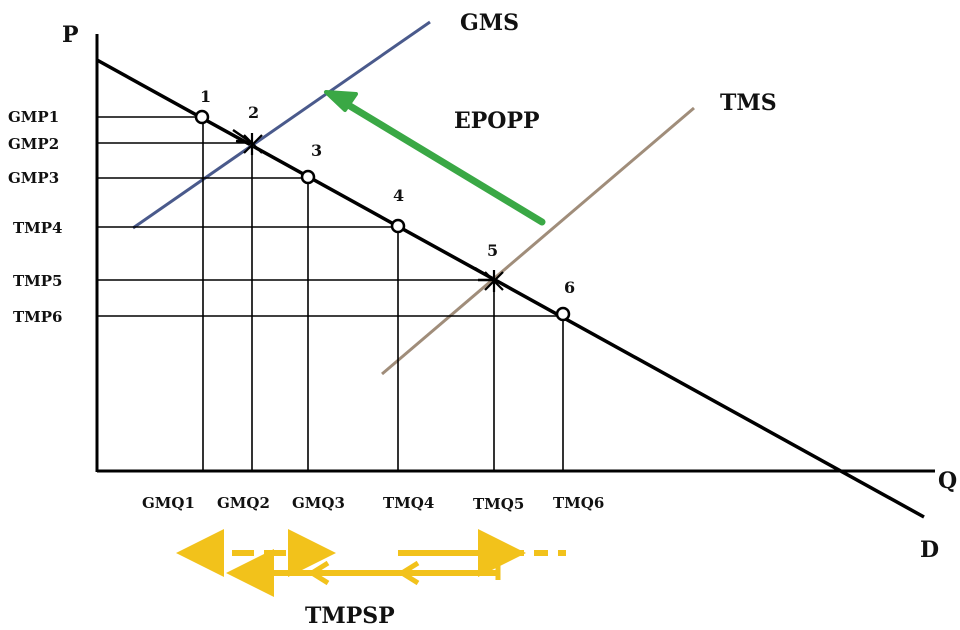 The height and width of the screenshot is (630, 960). Describe the element at coordinates (70, 35) in the screenshot. I see `y-axis-label: P` at that location.